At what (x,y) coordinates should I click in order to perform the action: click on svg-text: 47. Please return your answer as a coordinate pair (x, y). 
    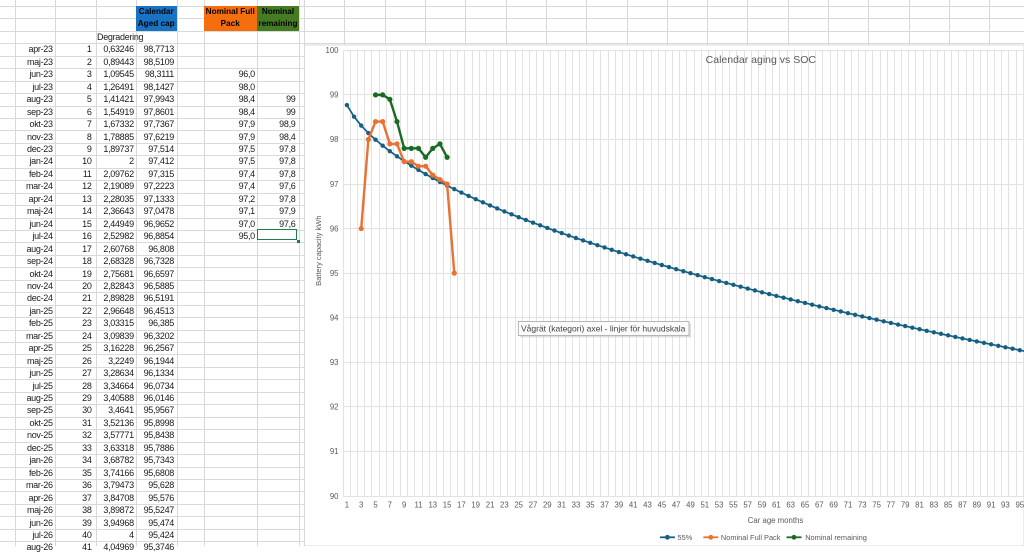
    Looking at the image, I should click on (676, 505).